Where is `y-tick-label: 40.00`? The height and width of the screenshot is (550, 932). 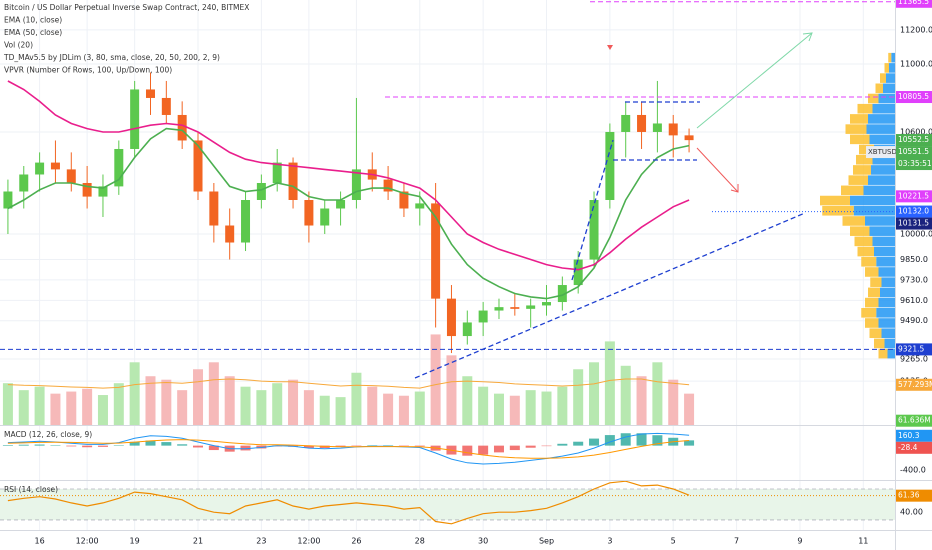
y-tick-label: 40.00 is located at coordinates (911, 512).